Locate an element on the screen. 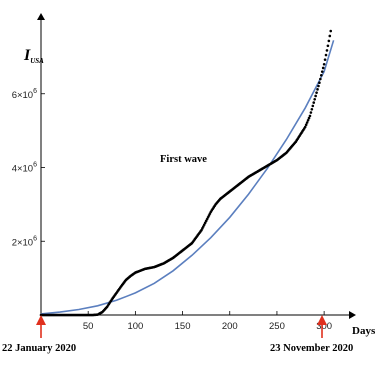 This screenshot has height=371, width=375. y-tick-label: 2×10⁶ is located at coordinates (24, 241).